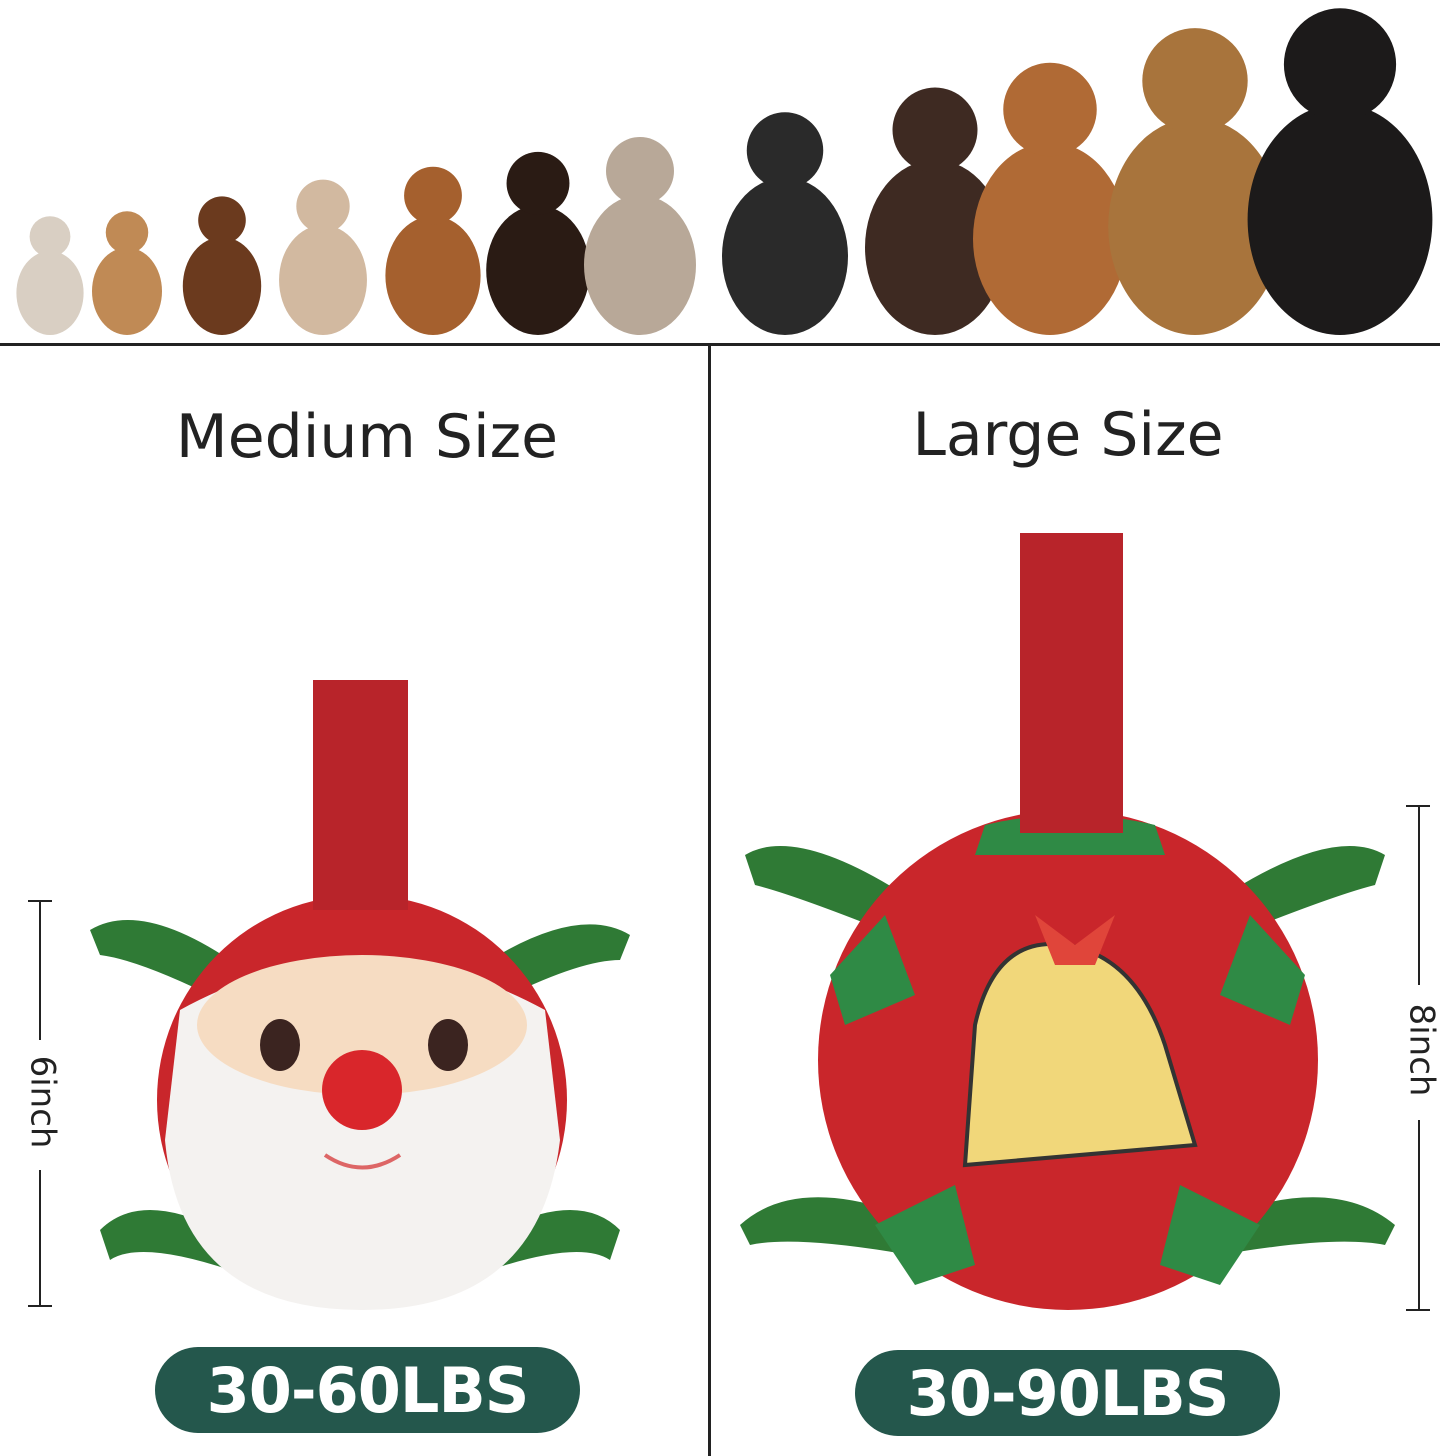 Image resolution: width=1445 pixels, height=1456 pixels. I want to click on medium-dimension-label: 6inch, so click(42, 1102).